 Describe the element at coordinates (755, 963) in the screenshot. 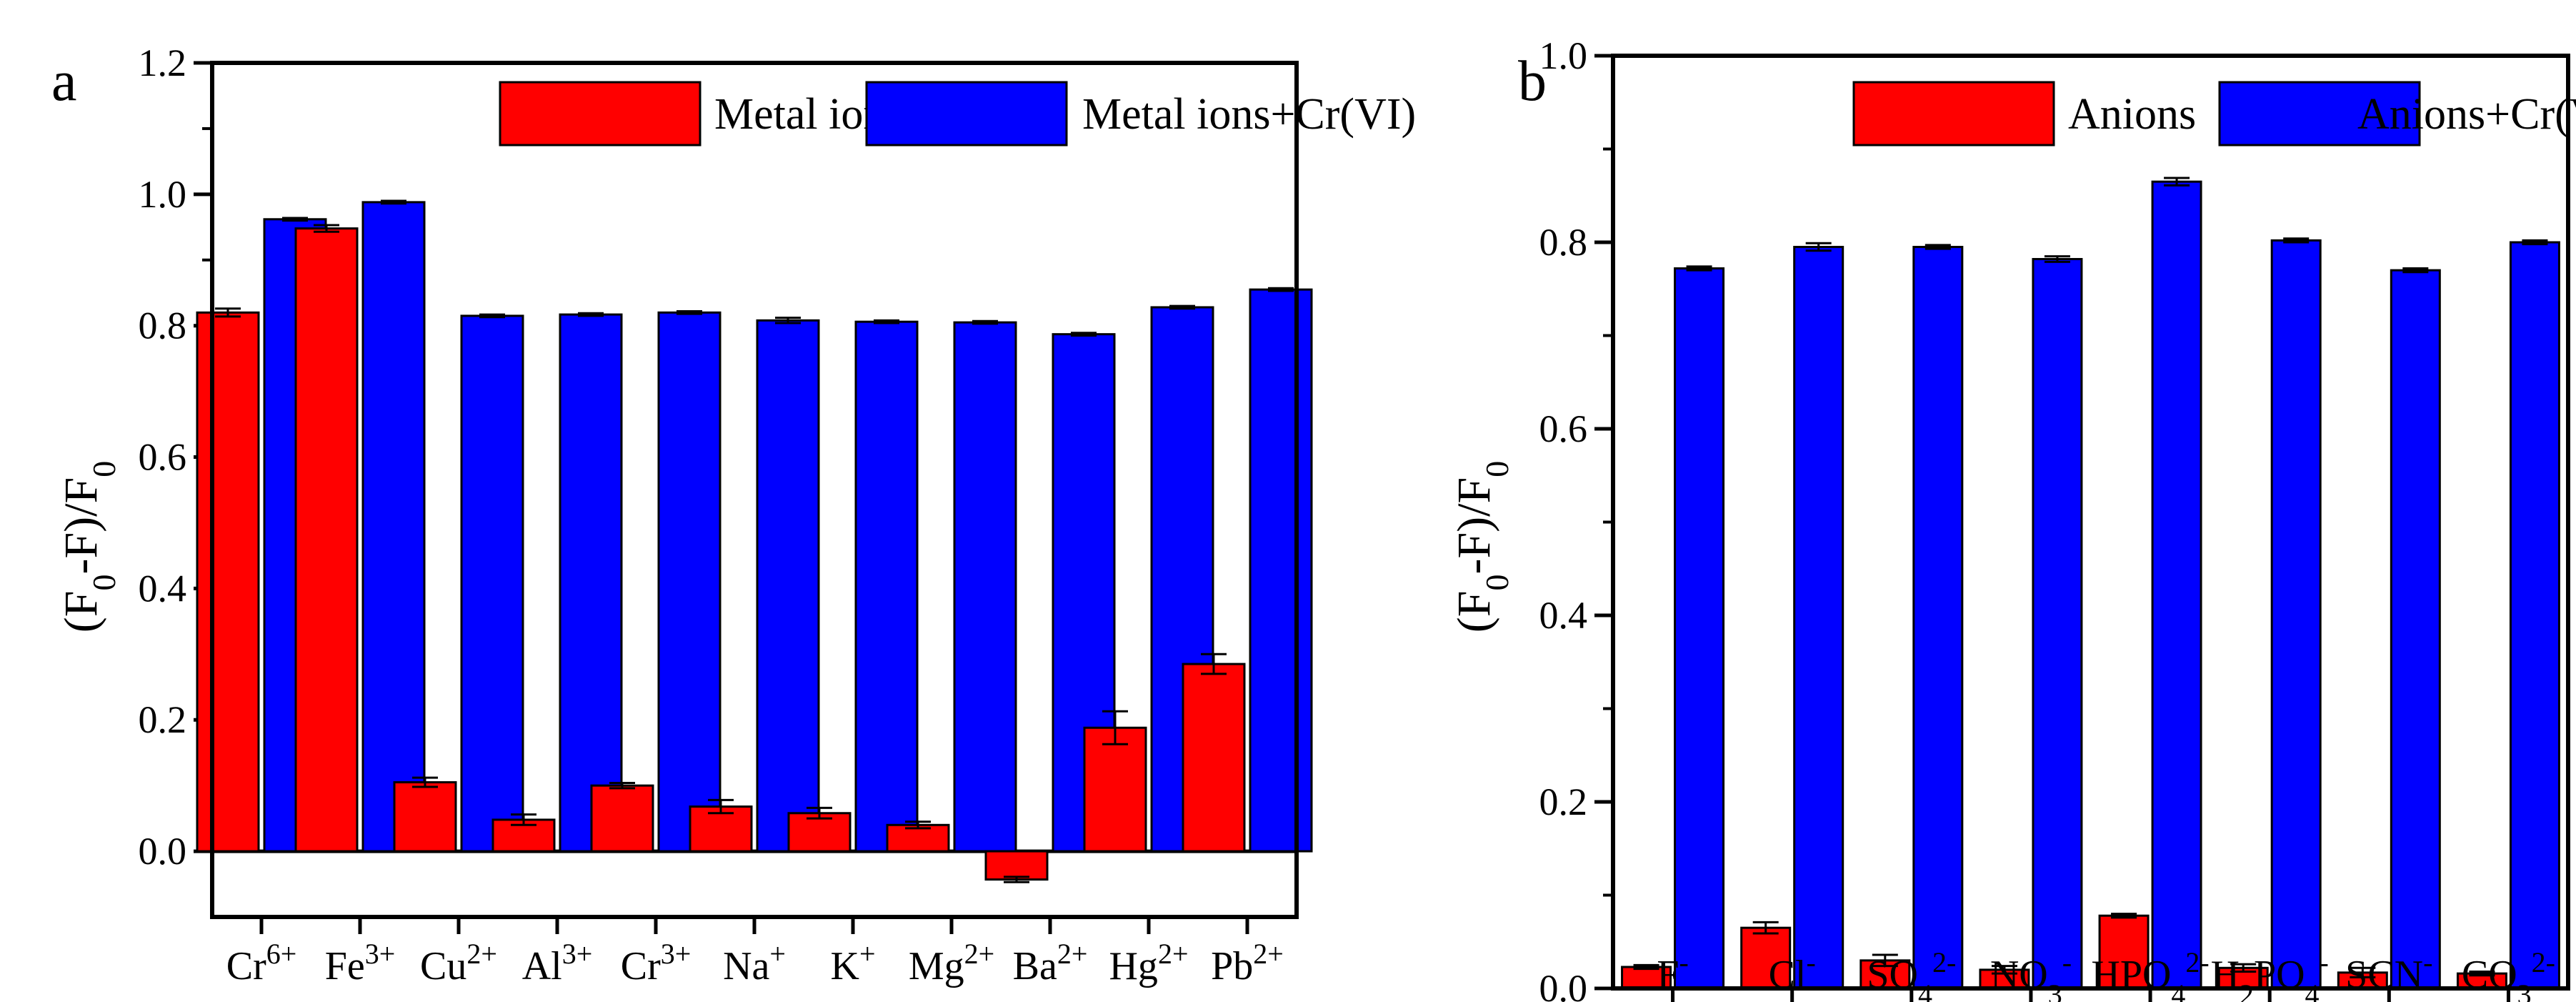

I see `panel-a-category-label: Na+` at that location.